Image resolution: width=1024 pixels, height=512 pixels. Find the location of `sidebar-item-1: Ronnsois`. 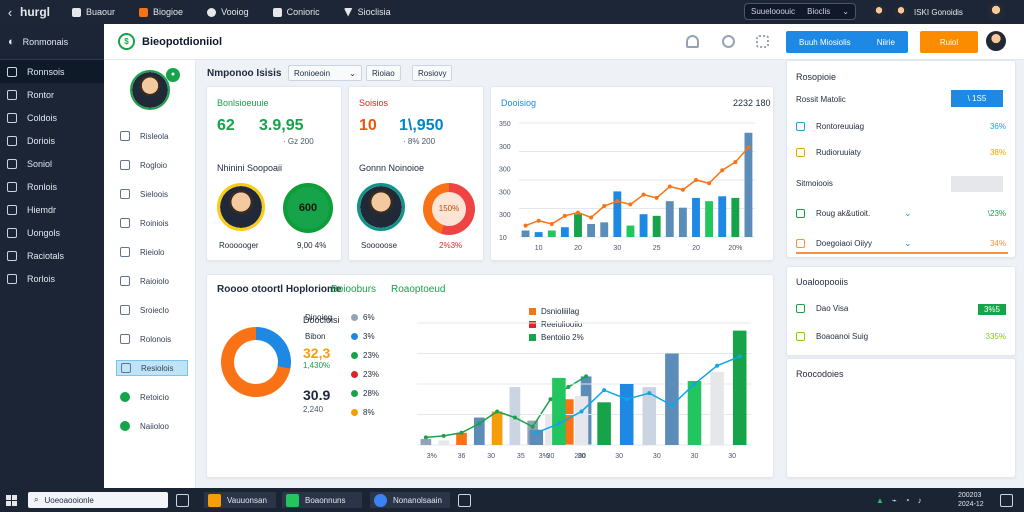

sidebar-item-1: Ronnsois is located at coordinates (52, 71).